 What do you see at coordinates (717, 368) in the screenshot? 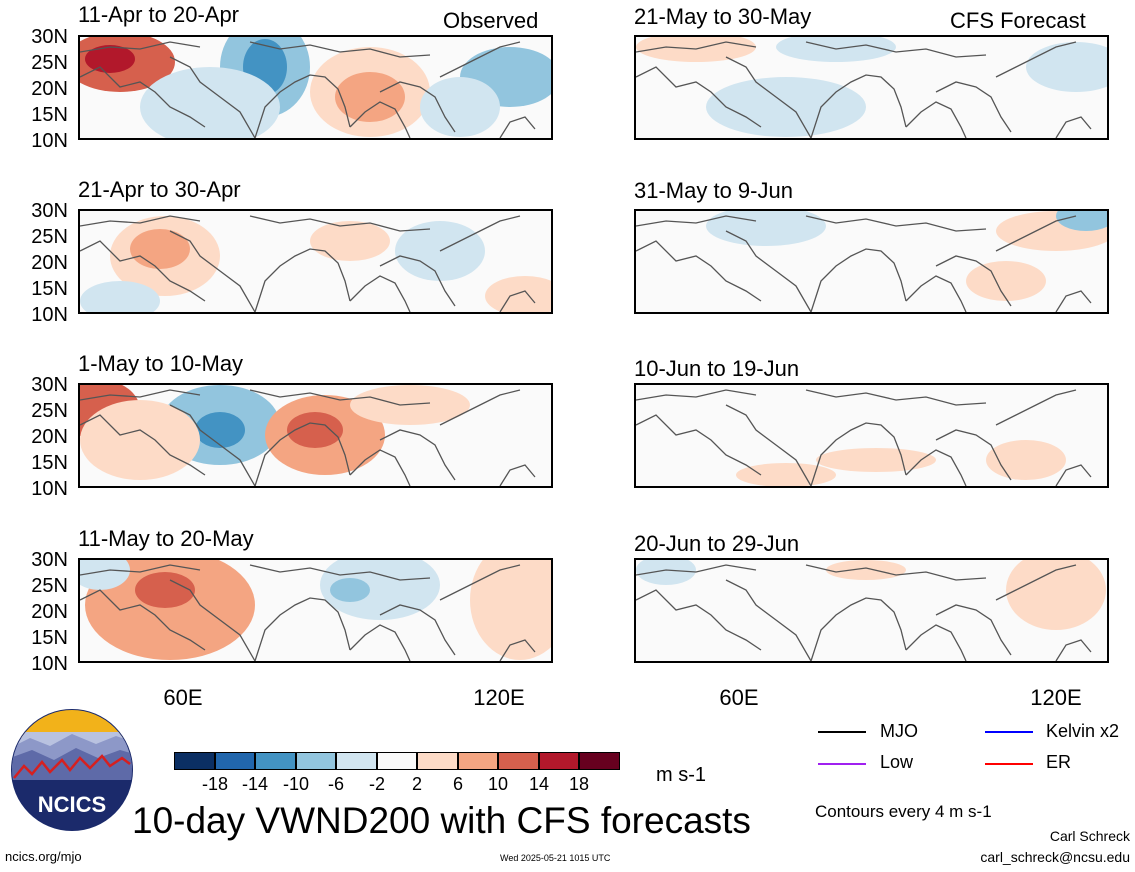
I see `forecast-panel-3-title: 10-Jun to 19-Jun` at bounding box center [717, 368].